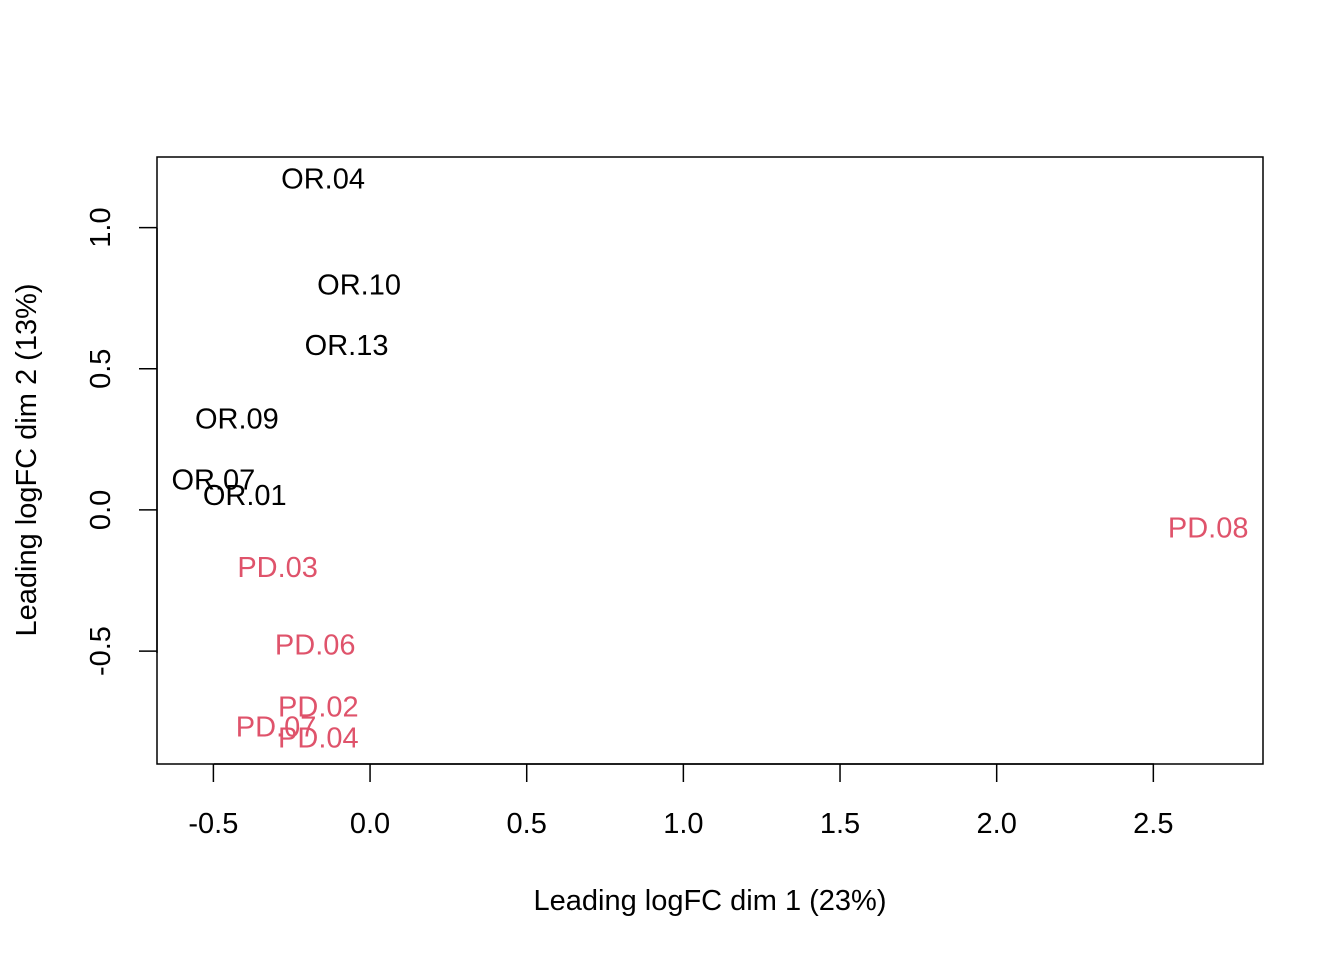 This screenshot has height=960, width=1344. I want to click on y-tick-label: 0.0, so click(101, 510).